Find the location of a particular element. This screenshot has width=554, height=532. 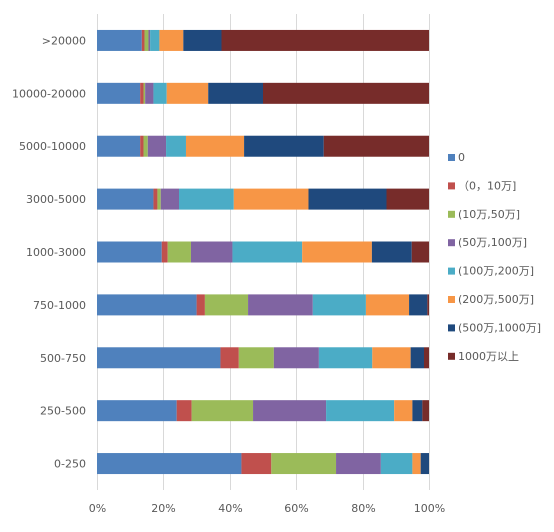

category-label: >20000 is located at coordinates (64, 40).